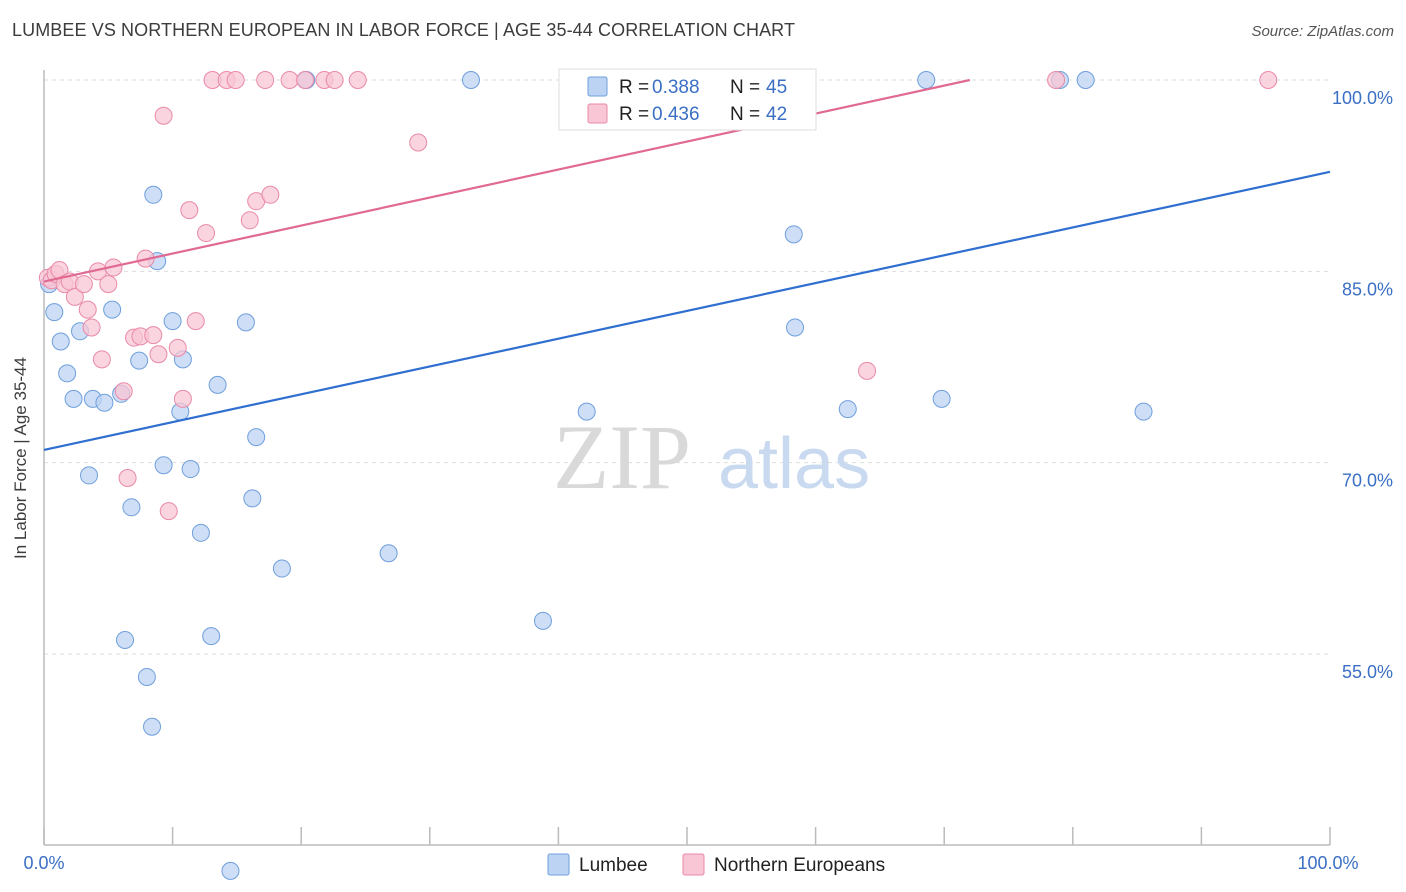  What do you see at coordinates (1362, 385) in the screenshot?
I see `y-tick-labels: 55.0% 70.0% 85.0% 100.0%` at bounding box center [1362, 385].